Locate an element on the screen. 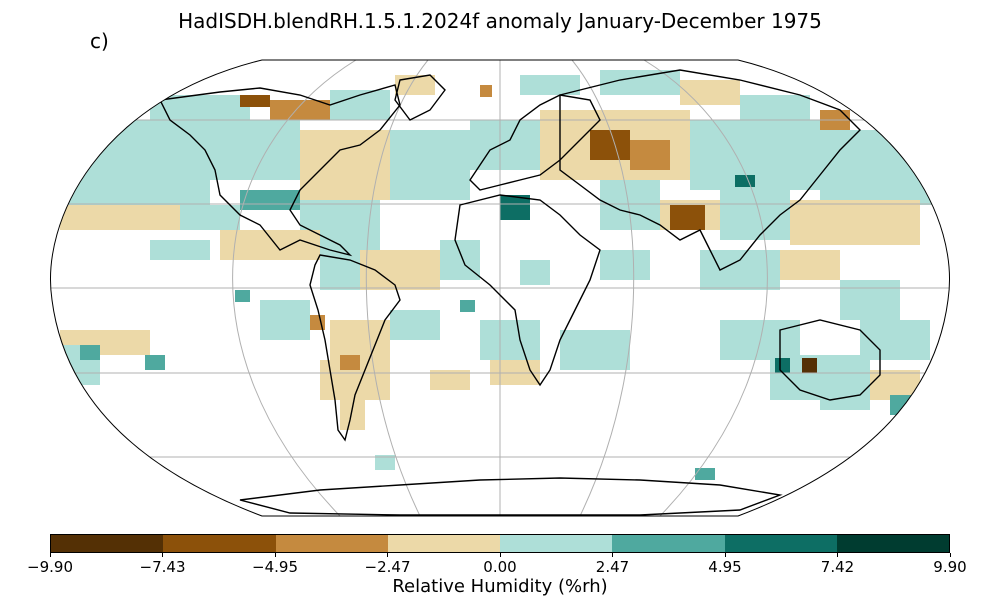 This screenshot has height=600, width=1000. coastline-asia is located at coordinates (710, 170).